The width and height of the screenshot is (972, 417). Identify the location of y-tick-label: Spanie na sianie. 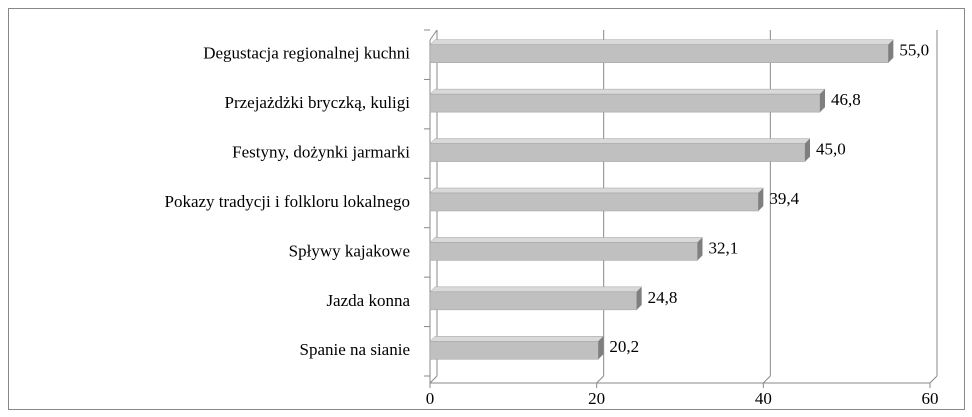
(355, 349).